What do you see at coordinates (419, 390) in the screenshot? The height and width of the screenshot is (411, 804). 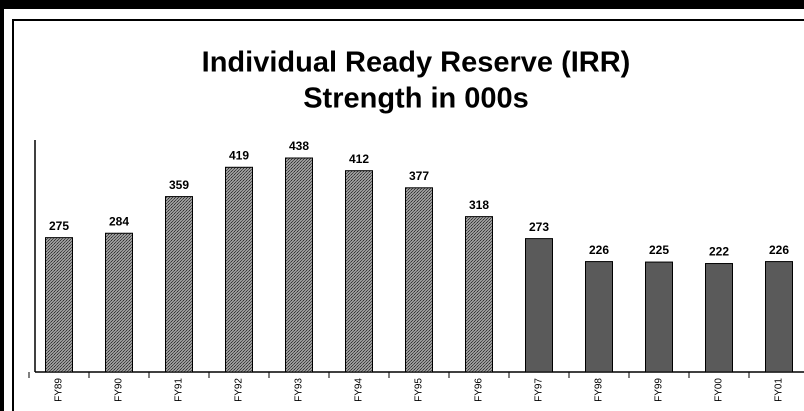 I see `x-tick-label: FY95` at bounding box center [419, 390].